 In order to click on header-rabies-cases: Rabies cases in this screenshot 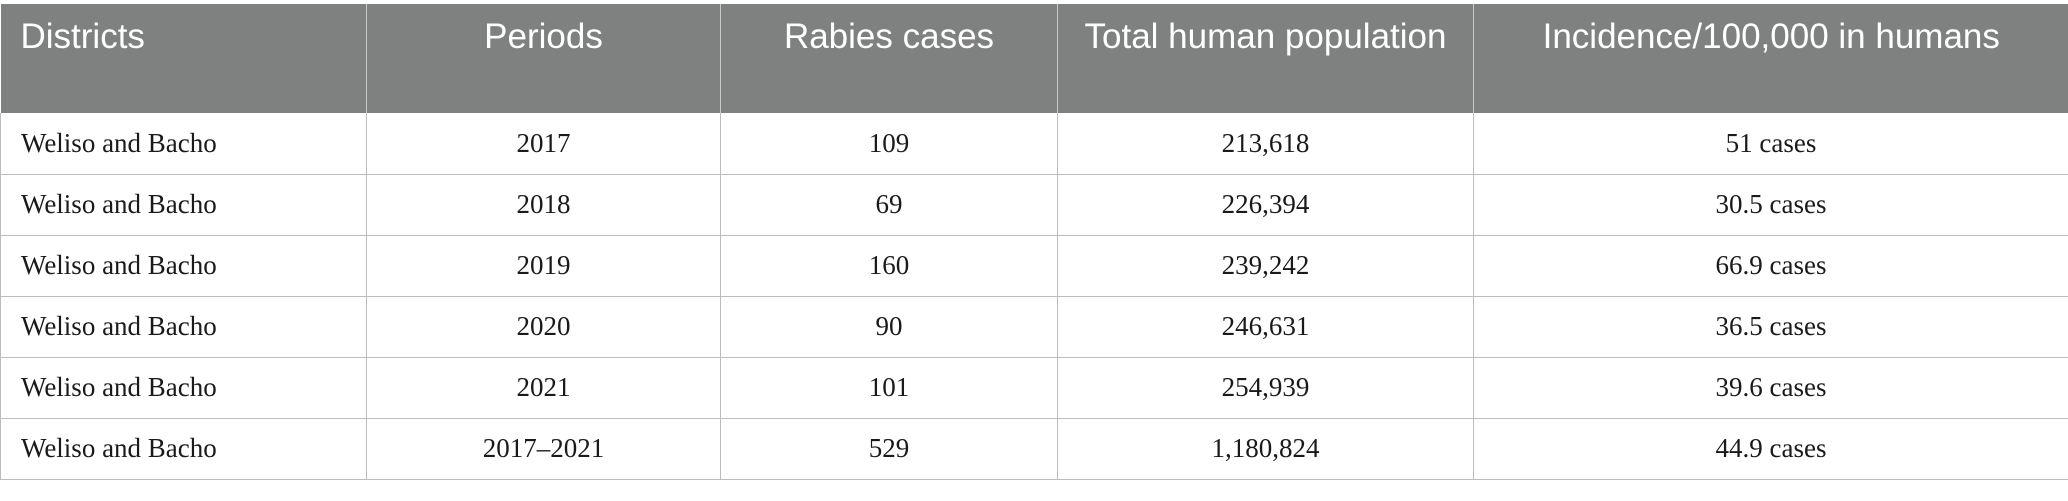, I will do `click(889, 58)`.